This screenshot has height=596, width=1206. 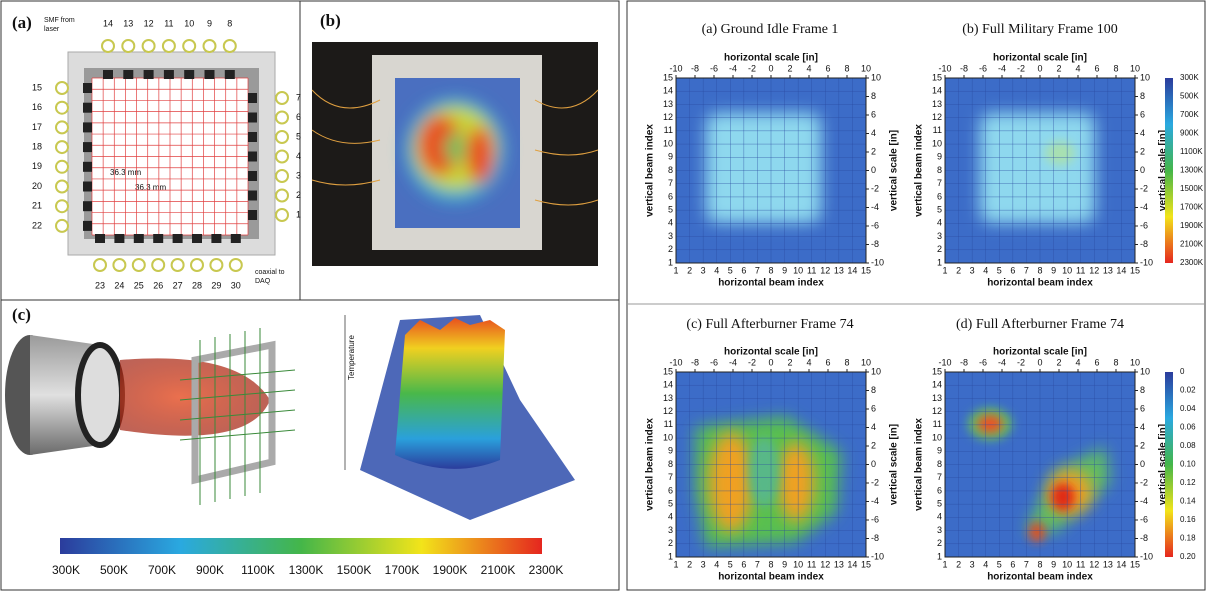 What do you see at coordinates (769, 324) in the screenshot?
I see `panel-title: (c) Full Afterburner Frame 74` at bounding box center [769, 324].